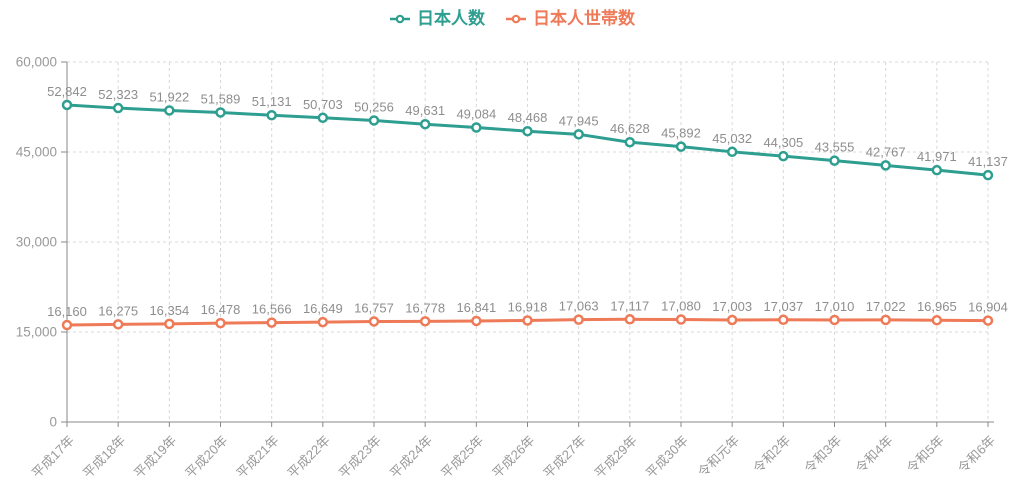 Image resolution: width=1024 pixels, height=489 pixels. Describe the element at coordinates (732, 138) in the screenshot. I see `data-point-label: 45,032` at that location.